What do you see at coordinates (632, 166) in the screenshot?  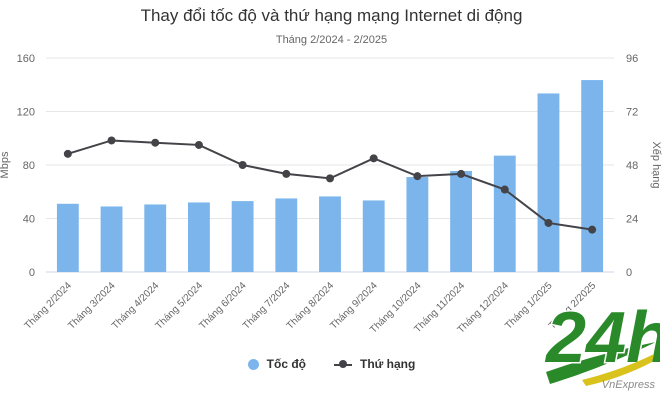 I see `y2-tick-label: 48` at bounding box center [632, 166].